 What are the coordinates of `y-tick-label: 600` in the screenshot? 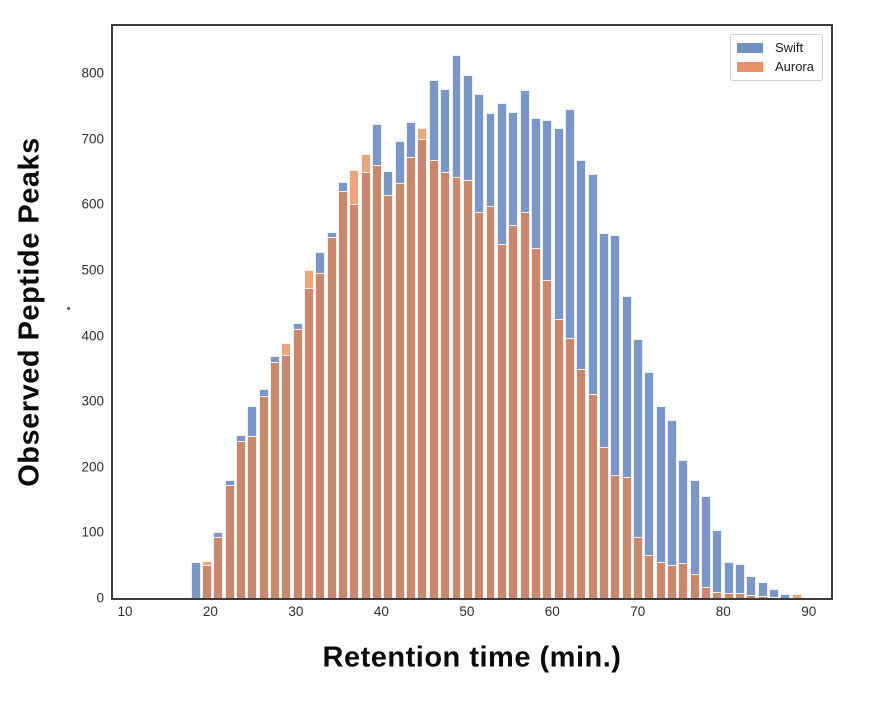 It's located at (92, 204).